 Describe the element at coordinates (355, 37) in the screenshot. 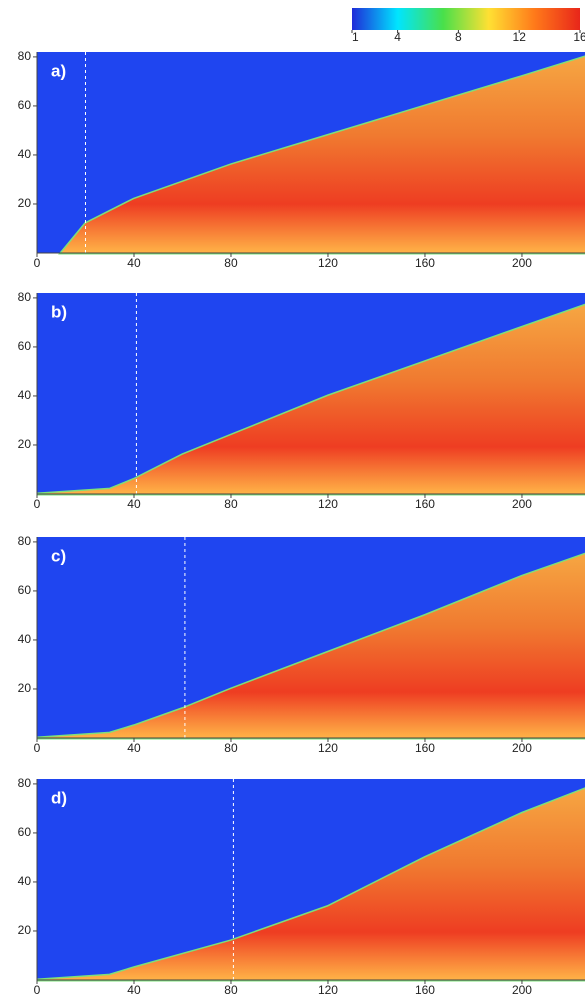

I see `colorbar-tick-label: 1` at that location.